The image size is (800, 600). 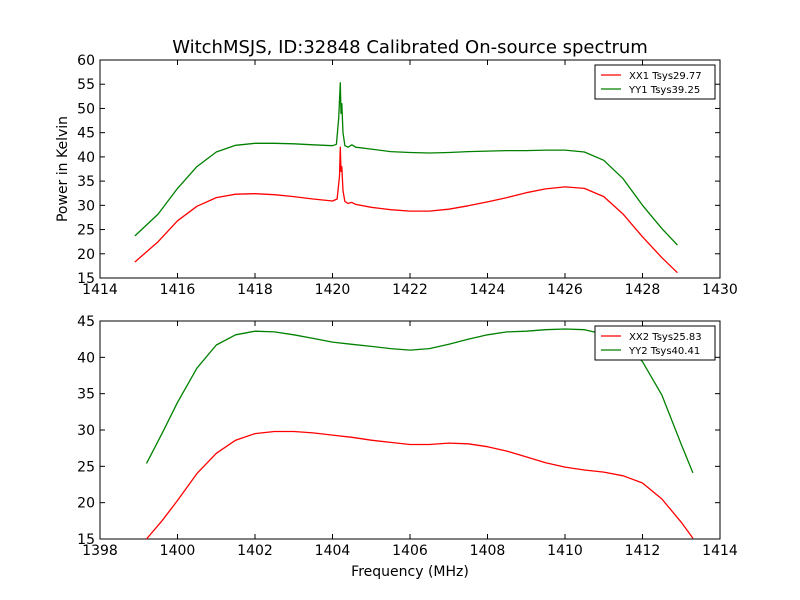 I want to click on legend: XX1 Tsys29.77 YY1 Tsys39.25, so click(x=655, y=82).